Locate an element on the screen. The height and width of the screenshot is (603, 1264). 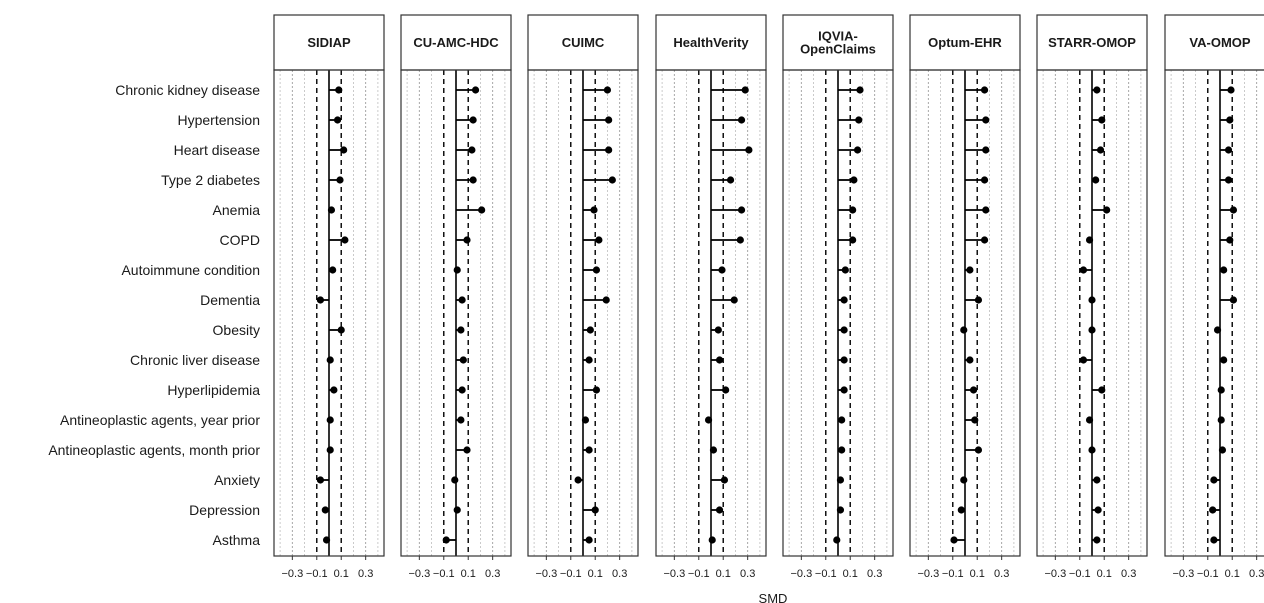
panel-background is located at coordinates (1214, 313).